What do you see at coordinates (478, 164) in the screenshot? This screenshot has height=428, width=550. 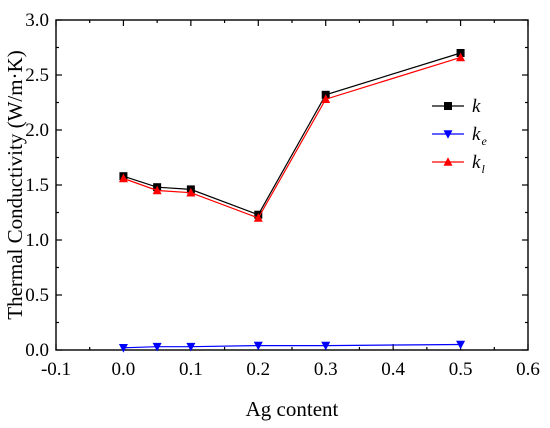 I see `legend-label-kl: kl` at bounding box center [478, 164].